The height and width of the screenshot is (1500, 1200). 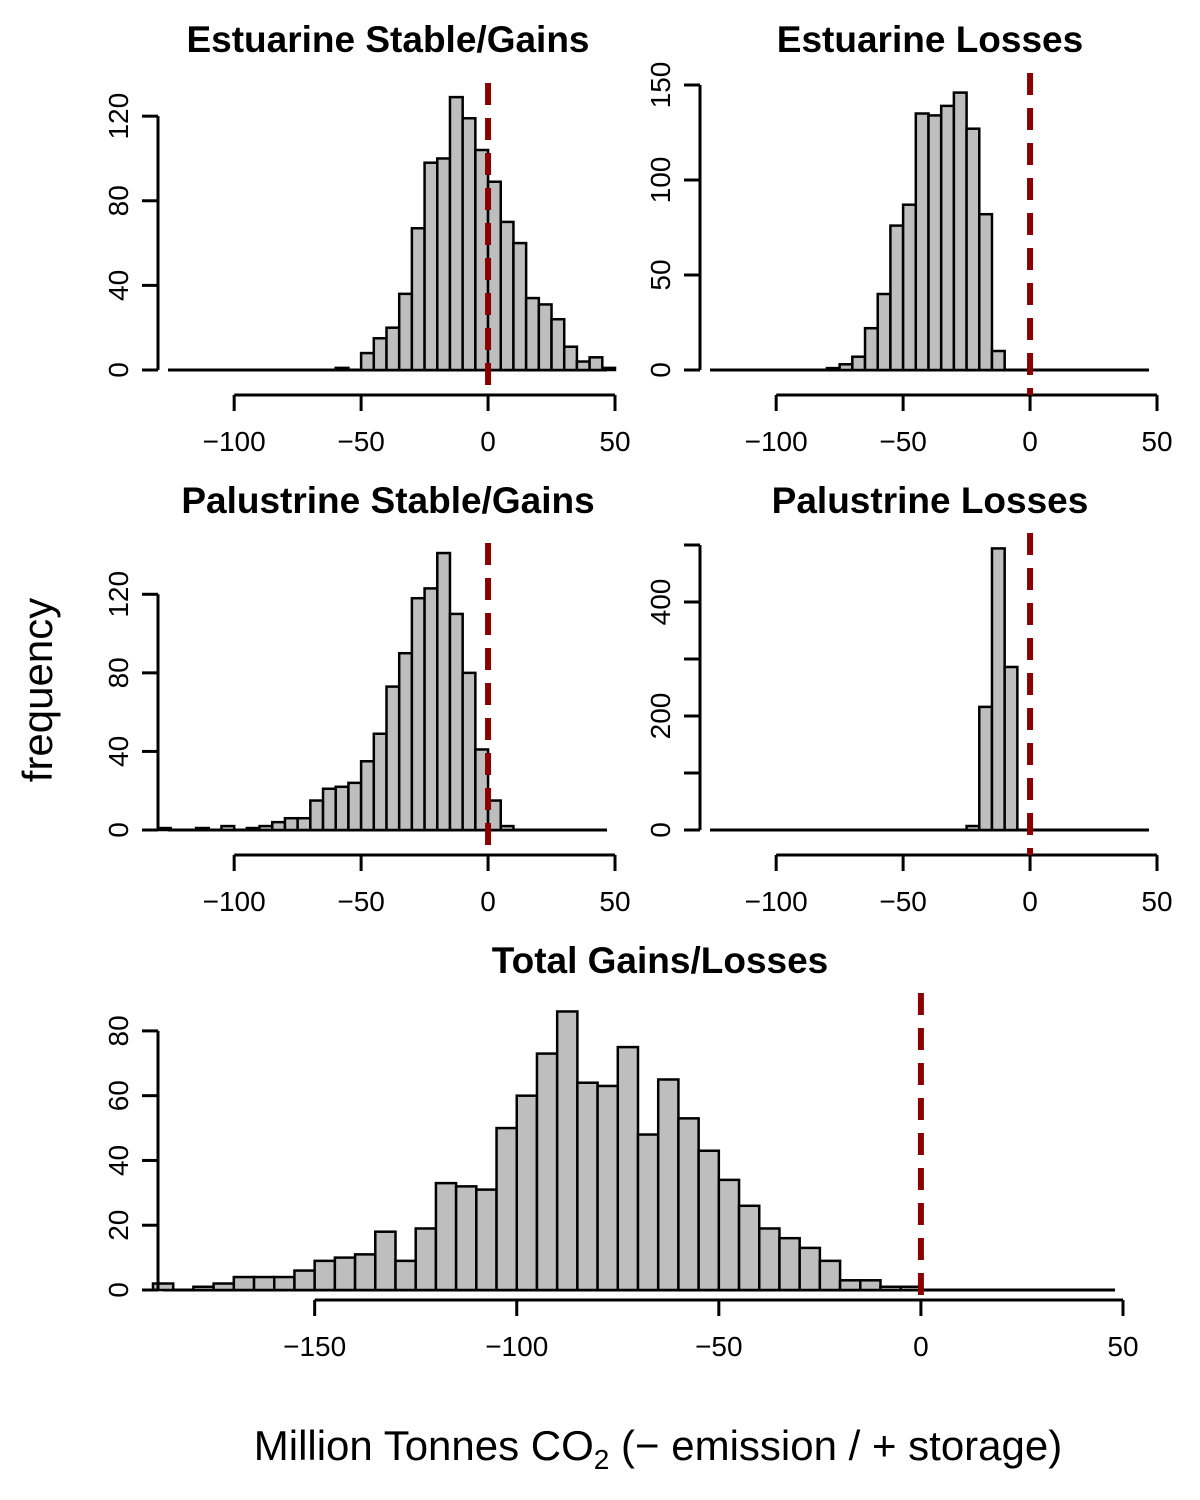 I want to click on chart-title: Palustrine Losses, so click(x=930, y=500).